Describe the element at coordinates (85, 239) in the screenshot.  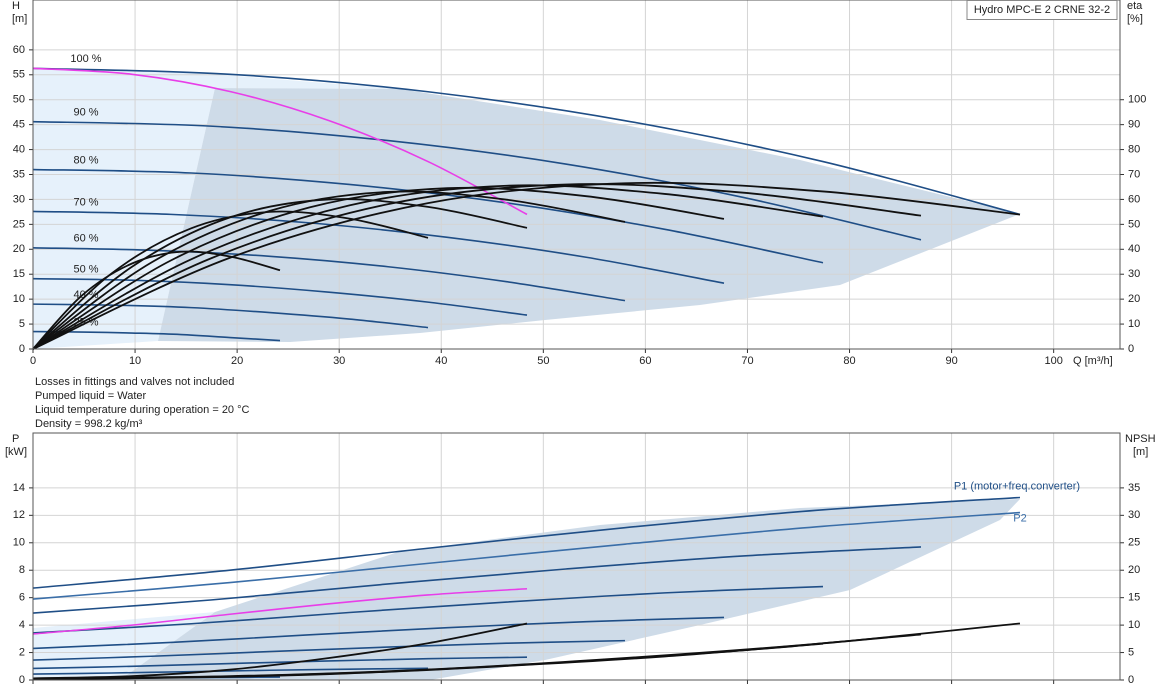
I see `curve-label: 60 %` at that location.